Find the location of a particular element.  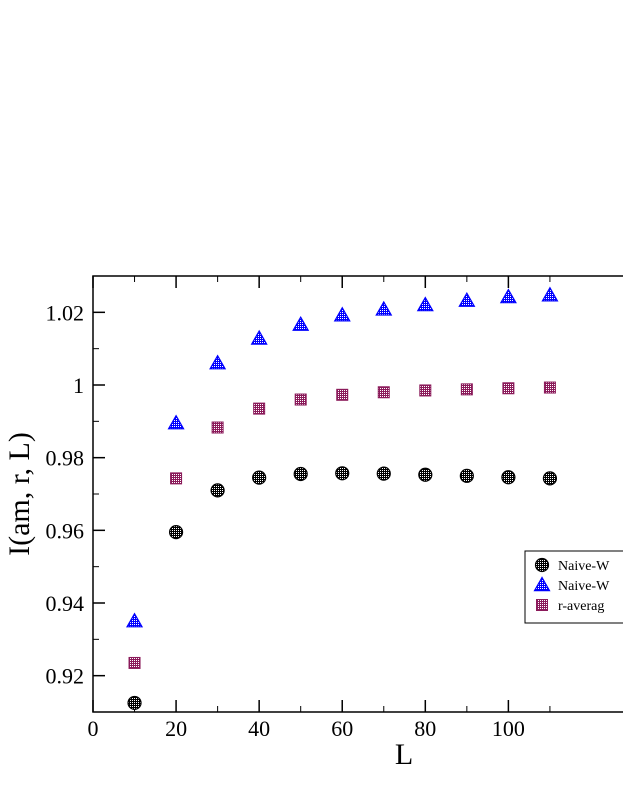

x-tick-label: 80 is located at coordinates (425, 728).